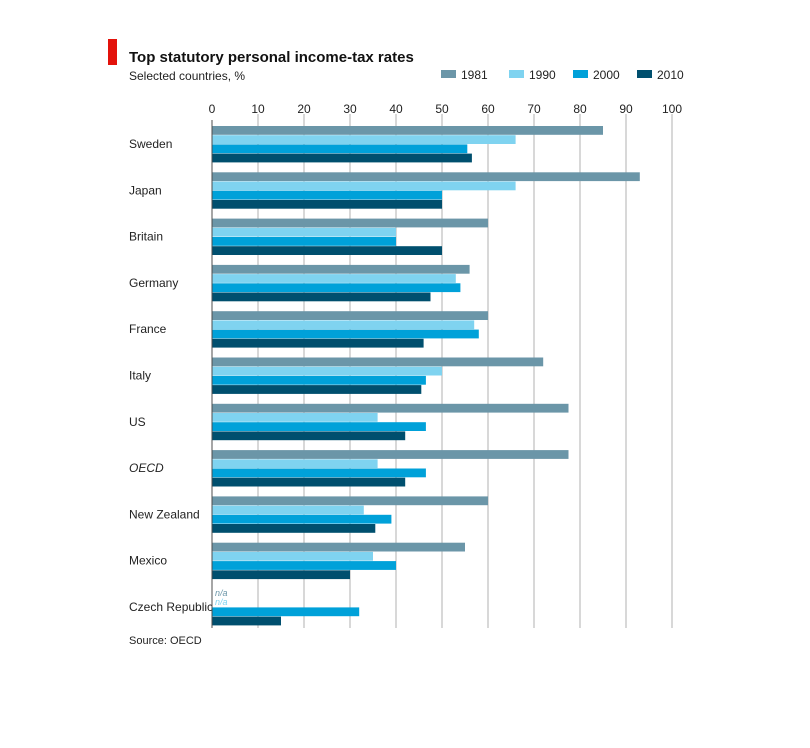  What do you see at coordinates (146, 237) in the screenshot?
I see `category-label: Britain` at bounding box center [146, 237].